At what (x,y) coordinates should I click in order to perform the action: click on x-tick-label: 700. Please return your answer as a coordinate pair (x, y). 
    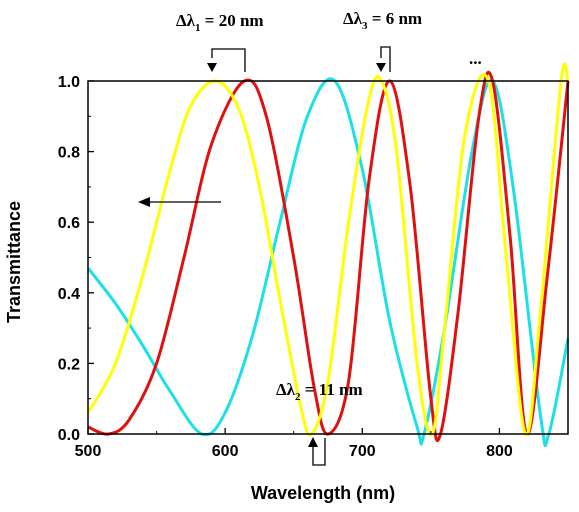
    Looking at the image, I should click on (362, 451).